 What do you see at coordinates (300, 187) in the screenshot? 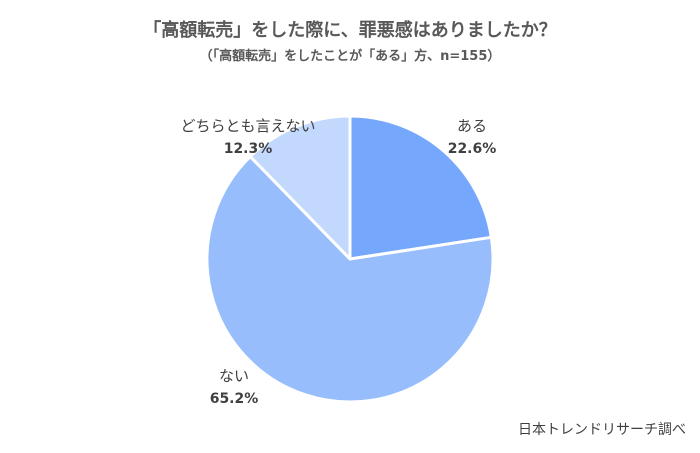
I see `pie-slice-dochiratomo` at bounding box center [300, 187].